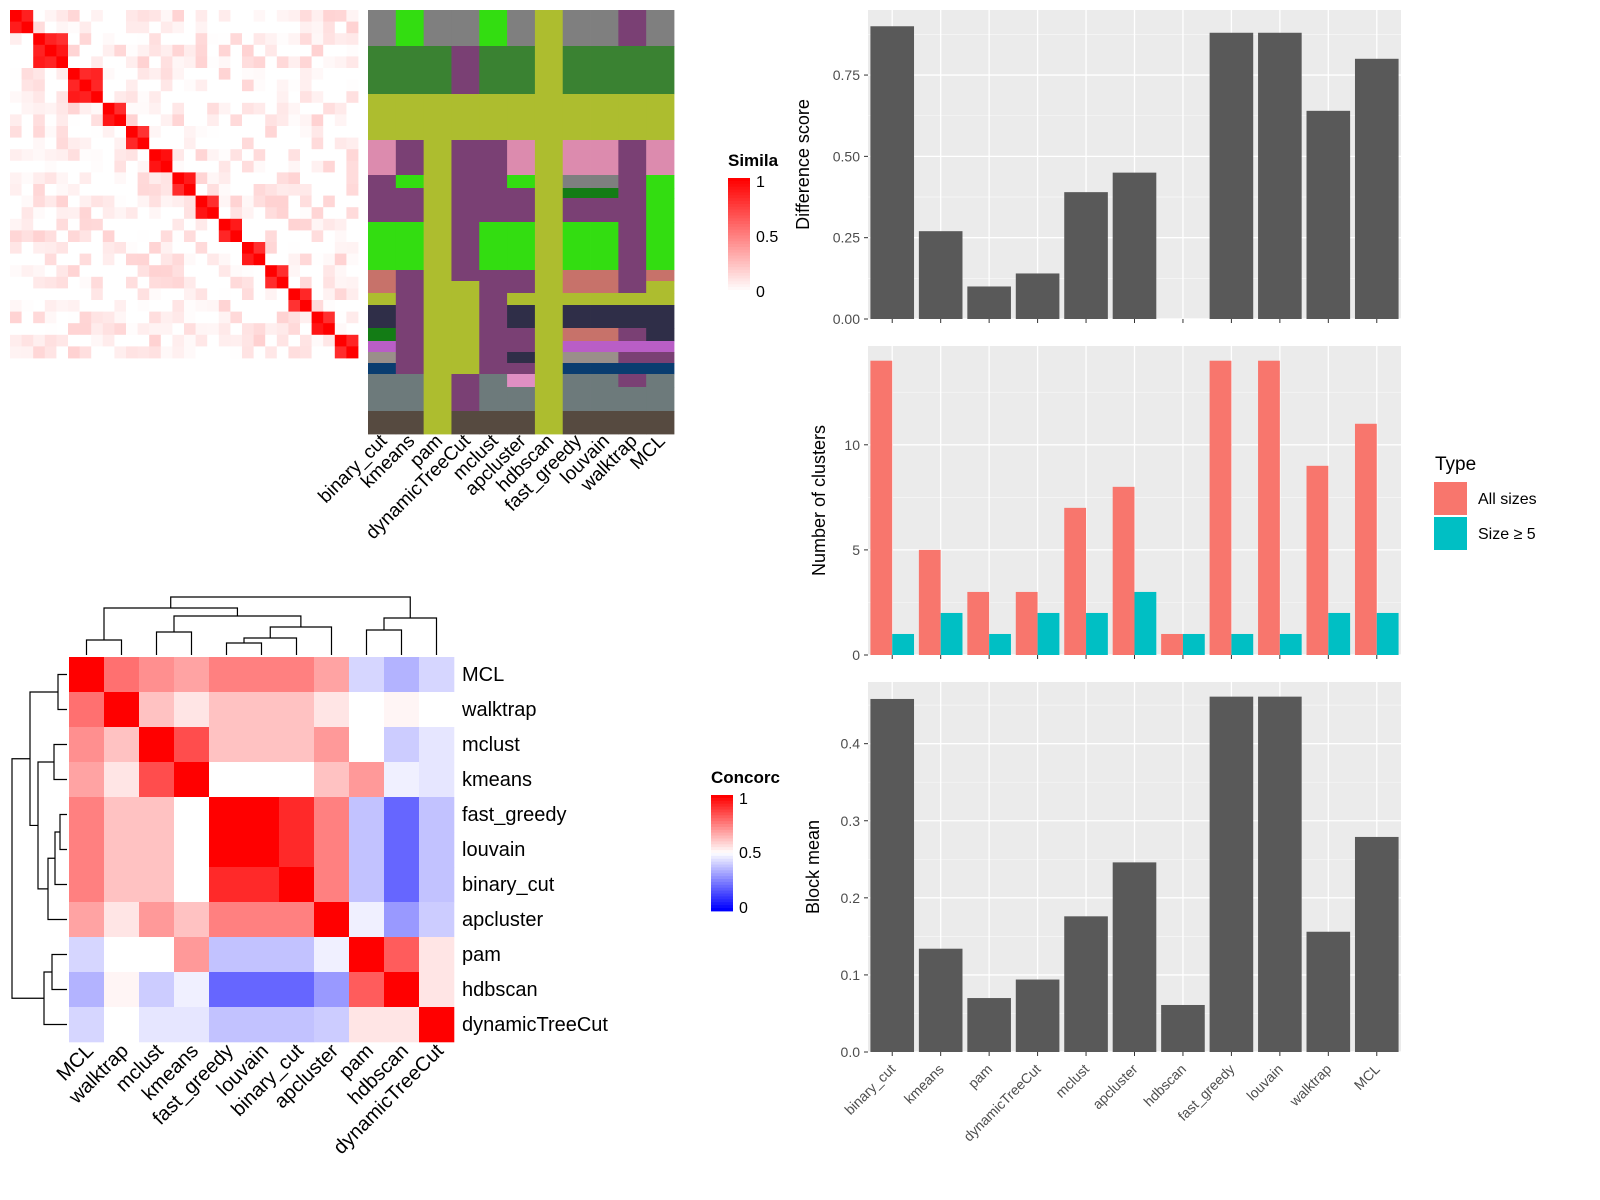 Image resolution: width=1600 pixels, height=1200 pixels. What do you see at coordinates (498, 710) in the screenshot?
I see `concordance-row-label: walktrap` at bounding box center [498, 710].